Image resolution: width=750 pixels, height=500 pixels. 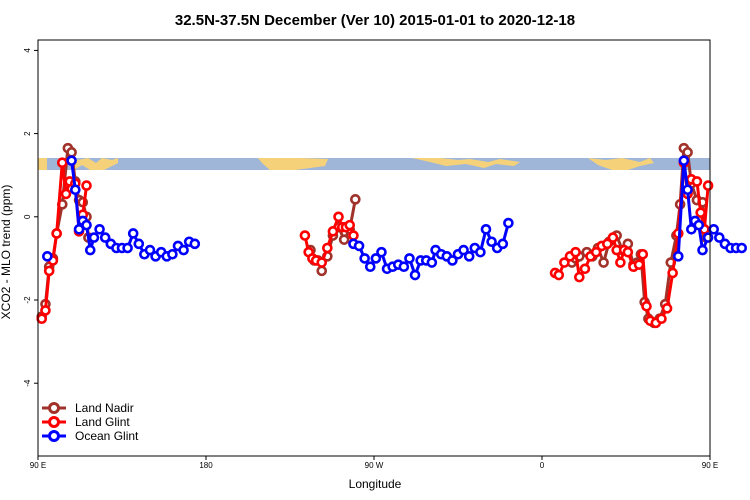 I want to click on legend-item-ocean-glint: Ocean Glint, so click(x=90, y=436).